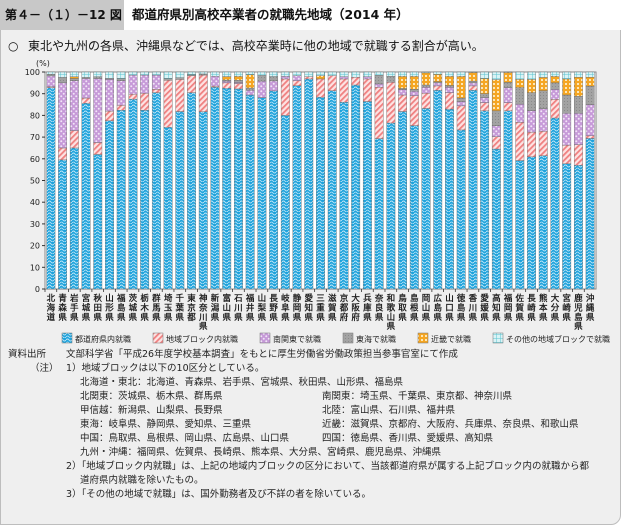 The width and height of the screenshot is (621, 525). I want to click on region-definition-left: 甲信越：新潟県、山梨県、長野県, so click(151, 410).